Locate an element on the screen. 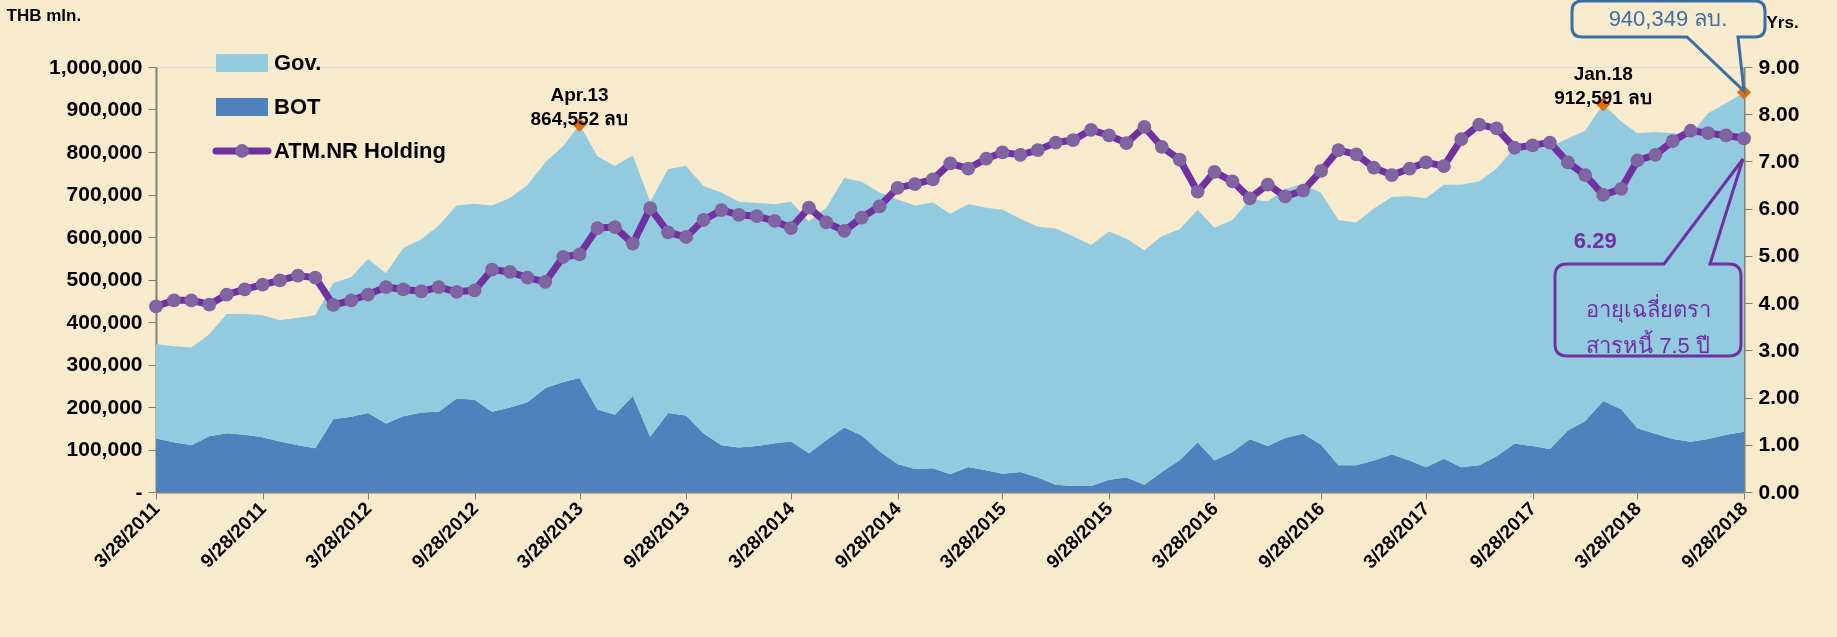 This screenshot has width=1837, height=637. y-tick-label: 900,000 is located at coordinates (104, 108).